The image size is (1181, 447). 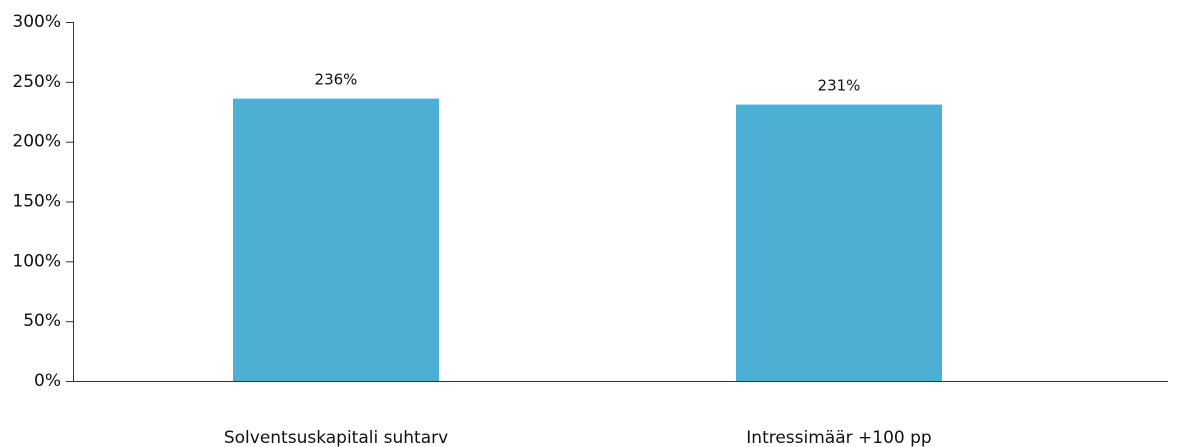 I want to click on y-tick-label: 150%, so click(x=36, y=202).